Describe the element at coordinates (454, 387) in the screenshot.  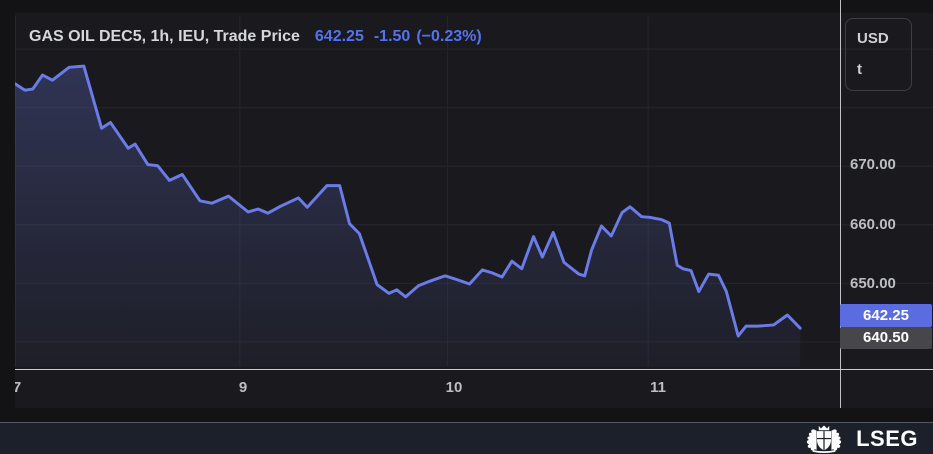
I see `time-tick-label: 10` at that location.